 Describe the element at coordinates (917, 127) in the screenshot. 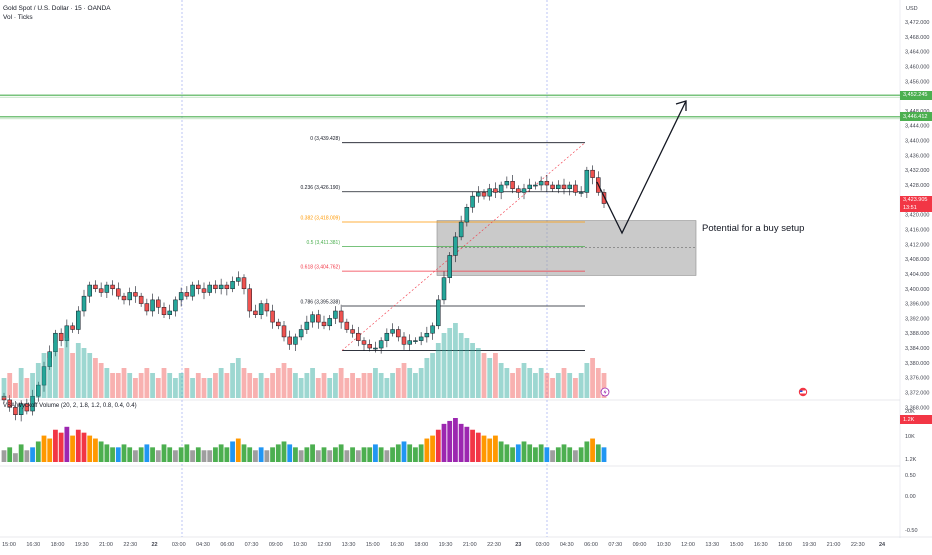

I see `price-tick-label: 3,444.000` at that location.